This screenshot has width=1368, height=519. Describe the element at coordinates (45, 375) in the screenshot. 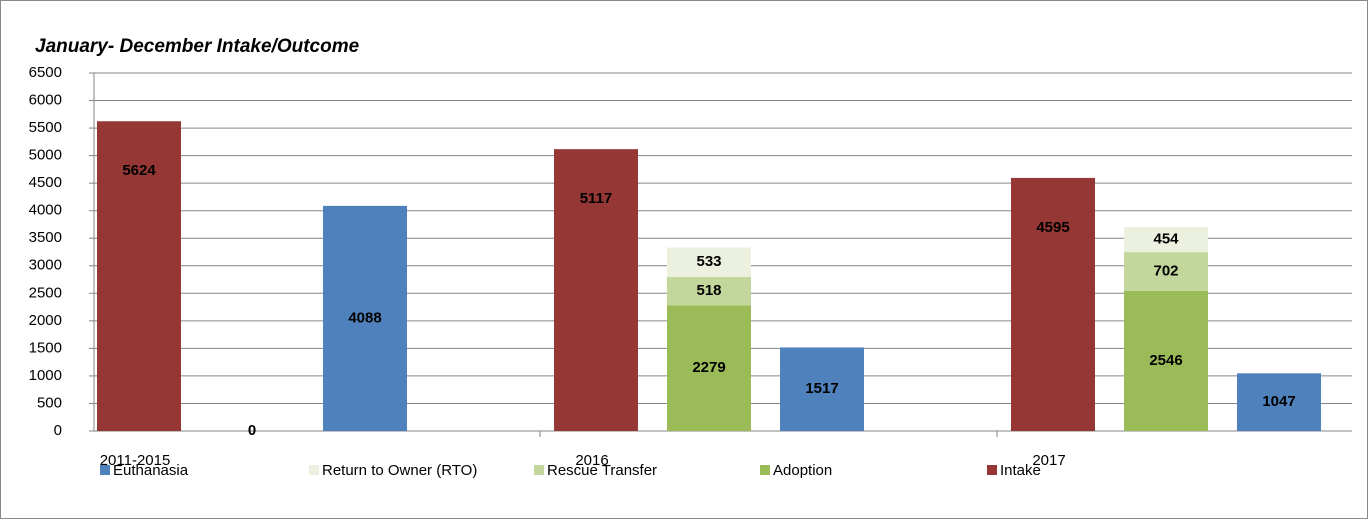

I see `y-tick-label: 1000` at that location.